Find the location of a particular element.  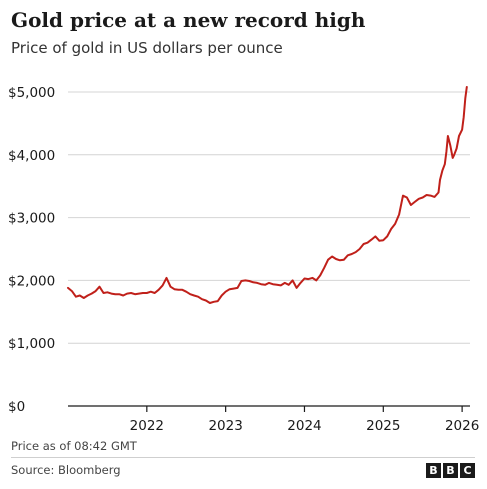

y-tick-label: $5,000 is located at coordinates (31, 93).